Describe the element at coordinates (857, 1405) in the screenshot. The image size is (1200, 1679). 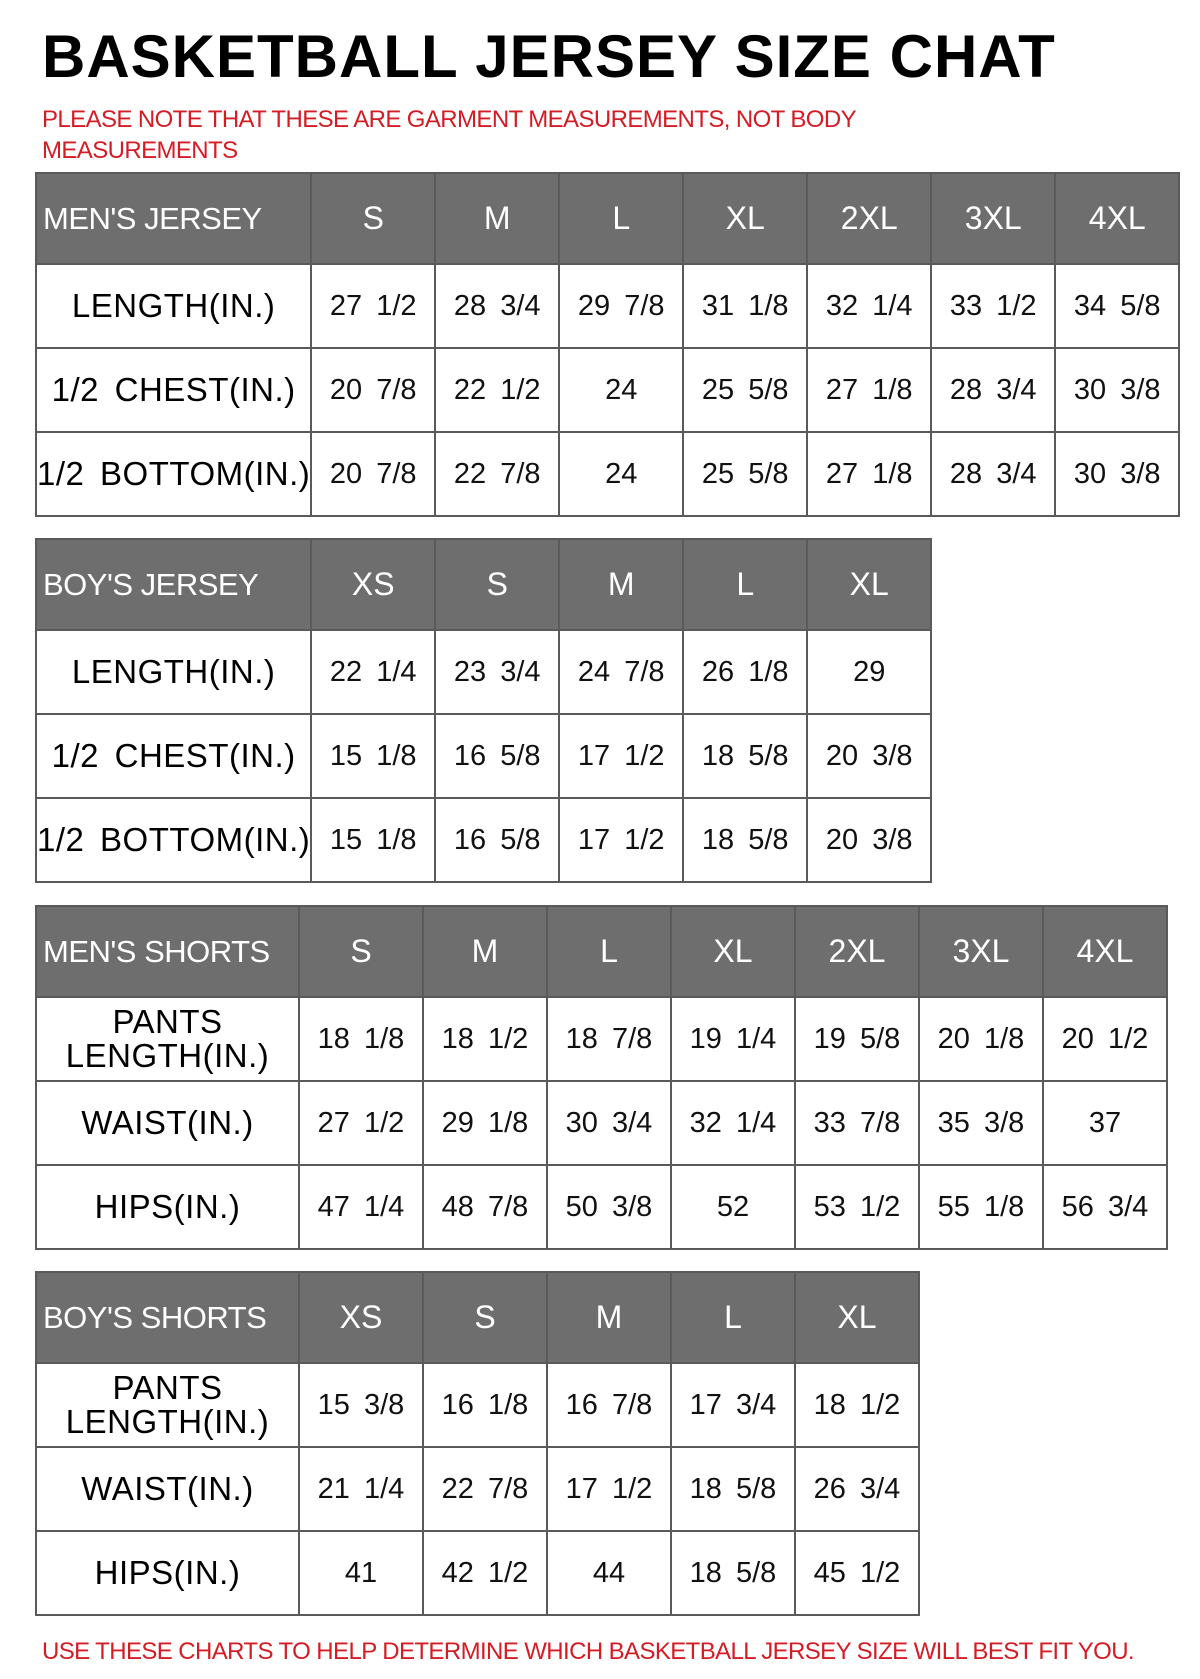
I see `measurement-cell: 18 1/2` at that location.